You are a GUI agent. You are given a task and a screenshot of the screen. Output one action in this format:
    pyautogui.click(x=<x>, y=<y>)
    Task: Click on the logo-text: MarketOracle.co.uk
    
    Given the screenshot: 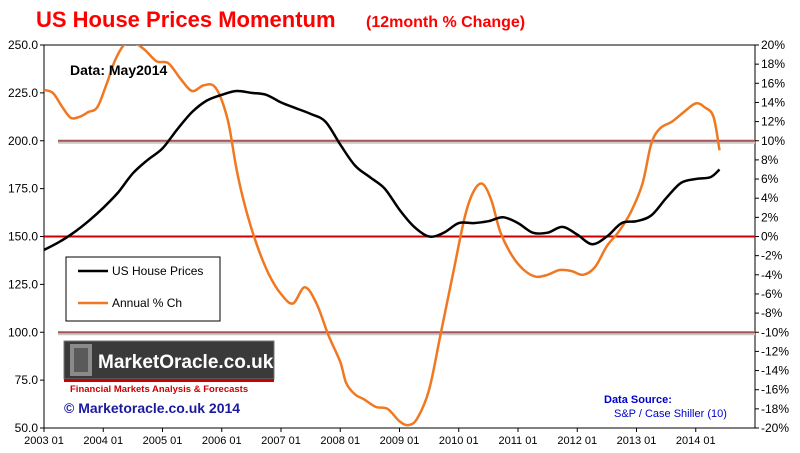 What is the action you would take?
    pyautogui.click(x=186, y=362)
    